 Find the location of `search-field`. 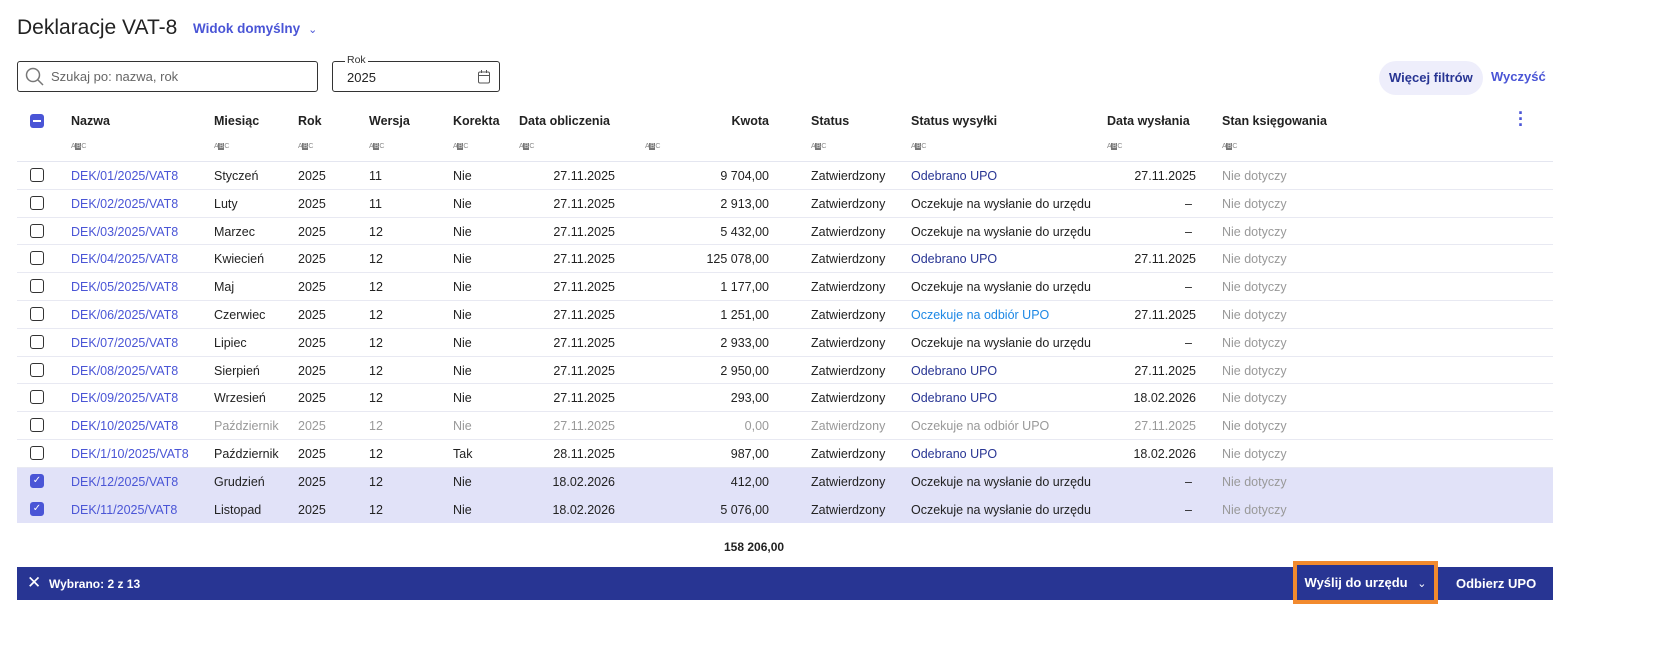

search-field is located at coordinates (167, 76).